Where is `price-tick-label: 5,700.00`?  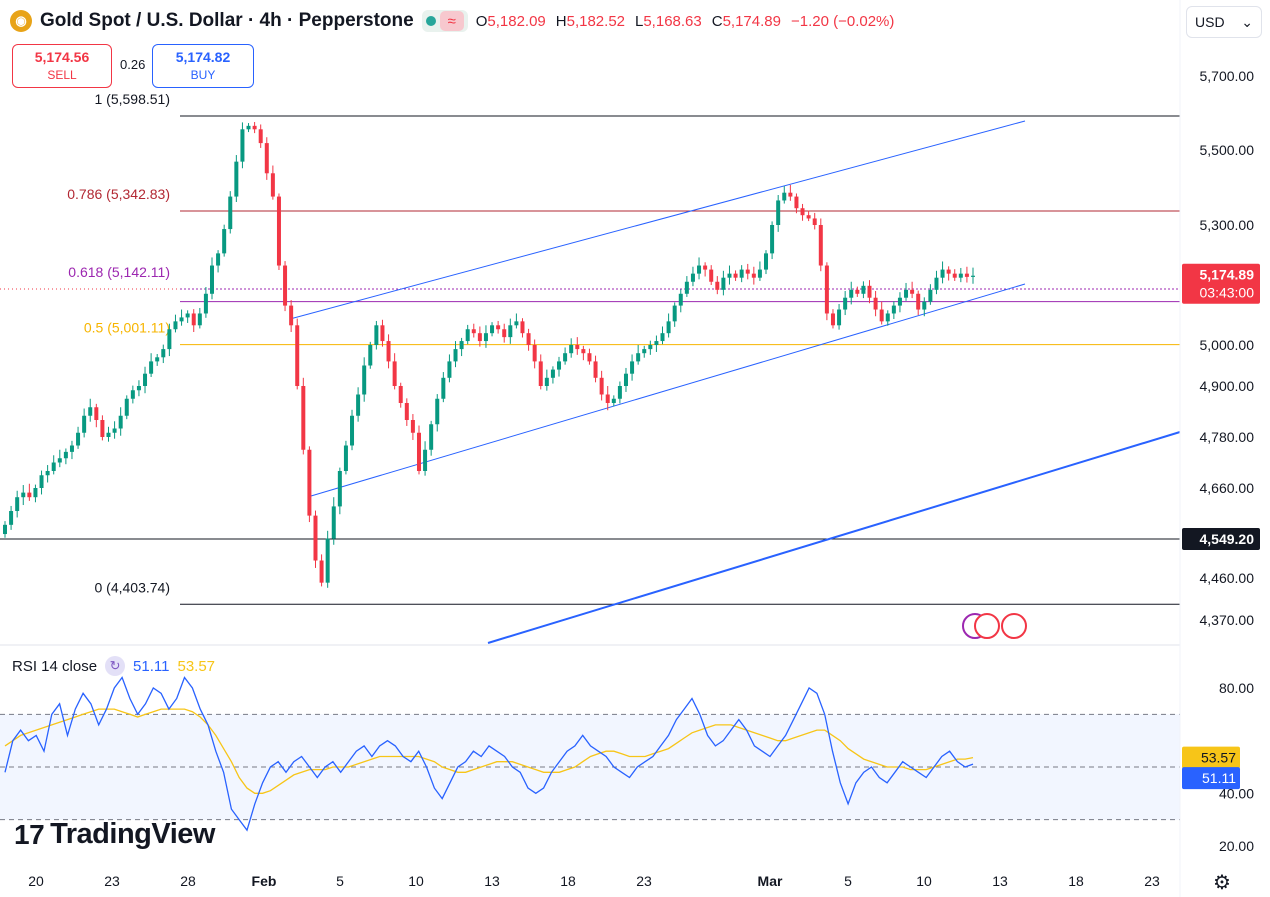
price-tick-label: 5,700.00 is located at coordinates (1227, 76).